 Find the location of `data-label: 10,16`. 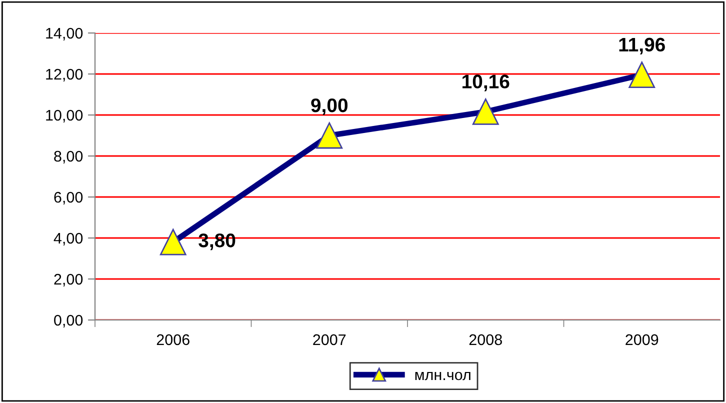

data-label: 10,16 is located at coordinates (486, 83).